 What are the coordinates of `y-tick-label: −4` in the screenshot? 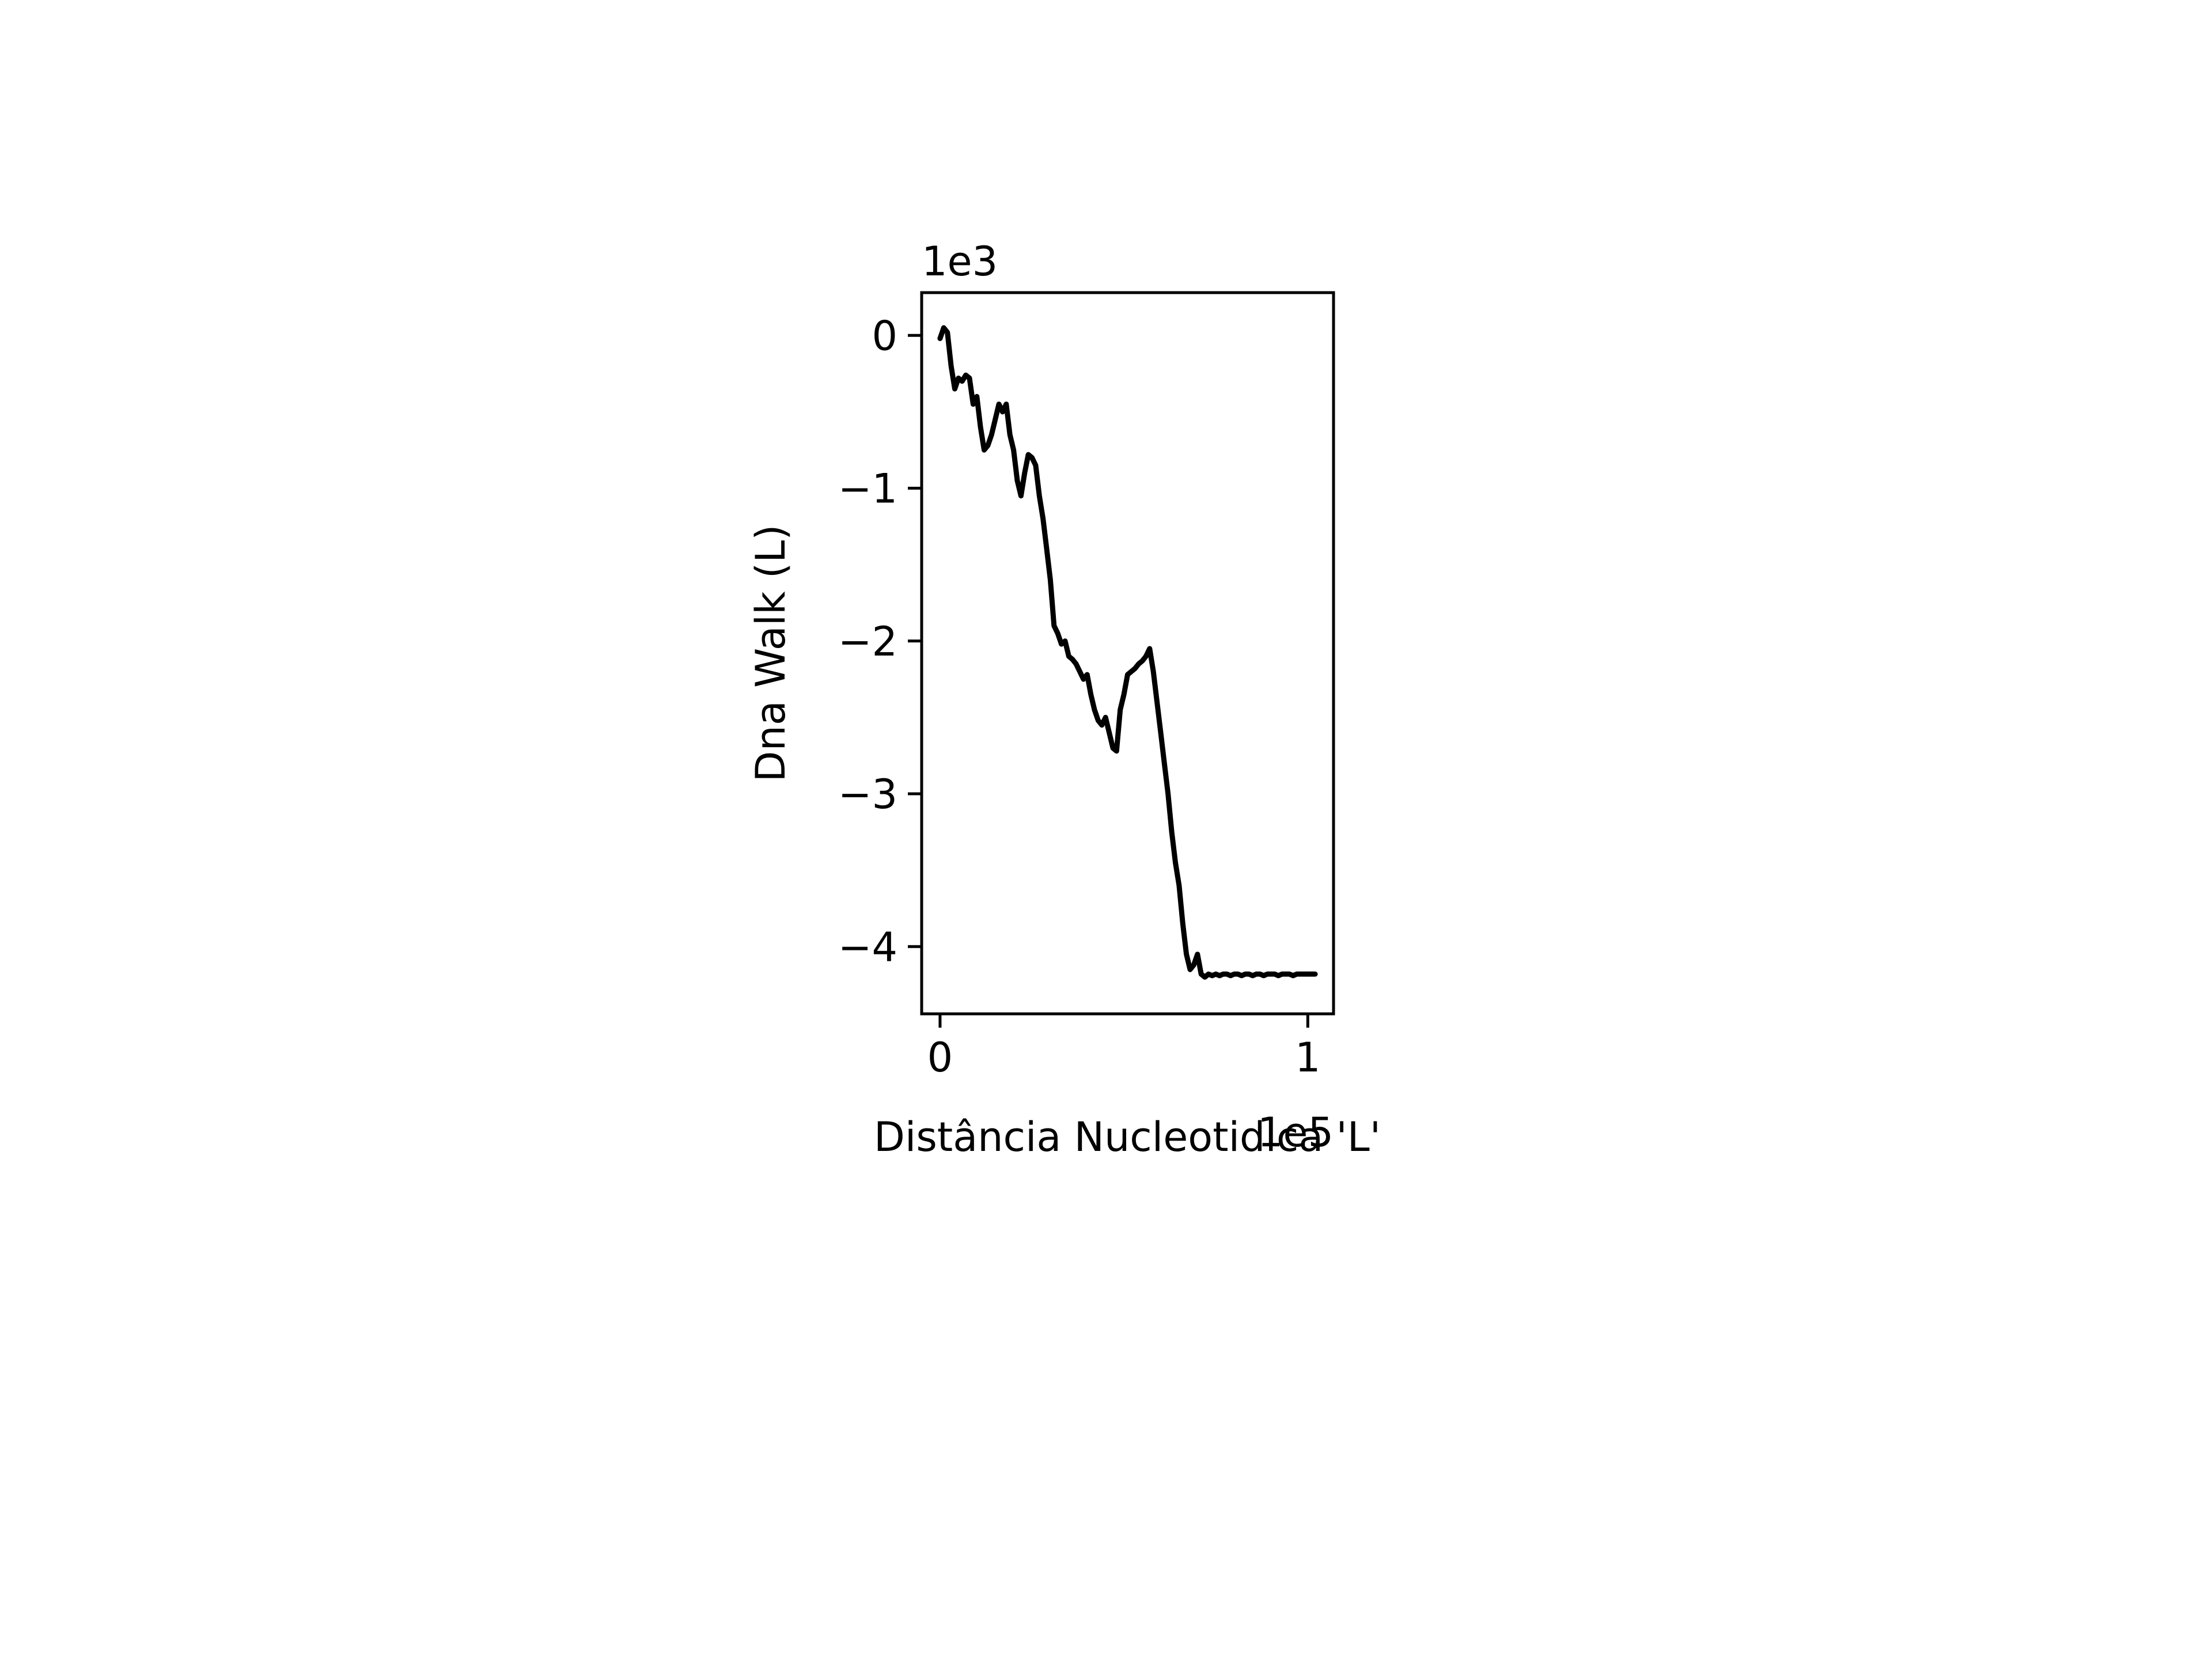 It's located at (867, 947).